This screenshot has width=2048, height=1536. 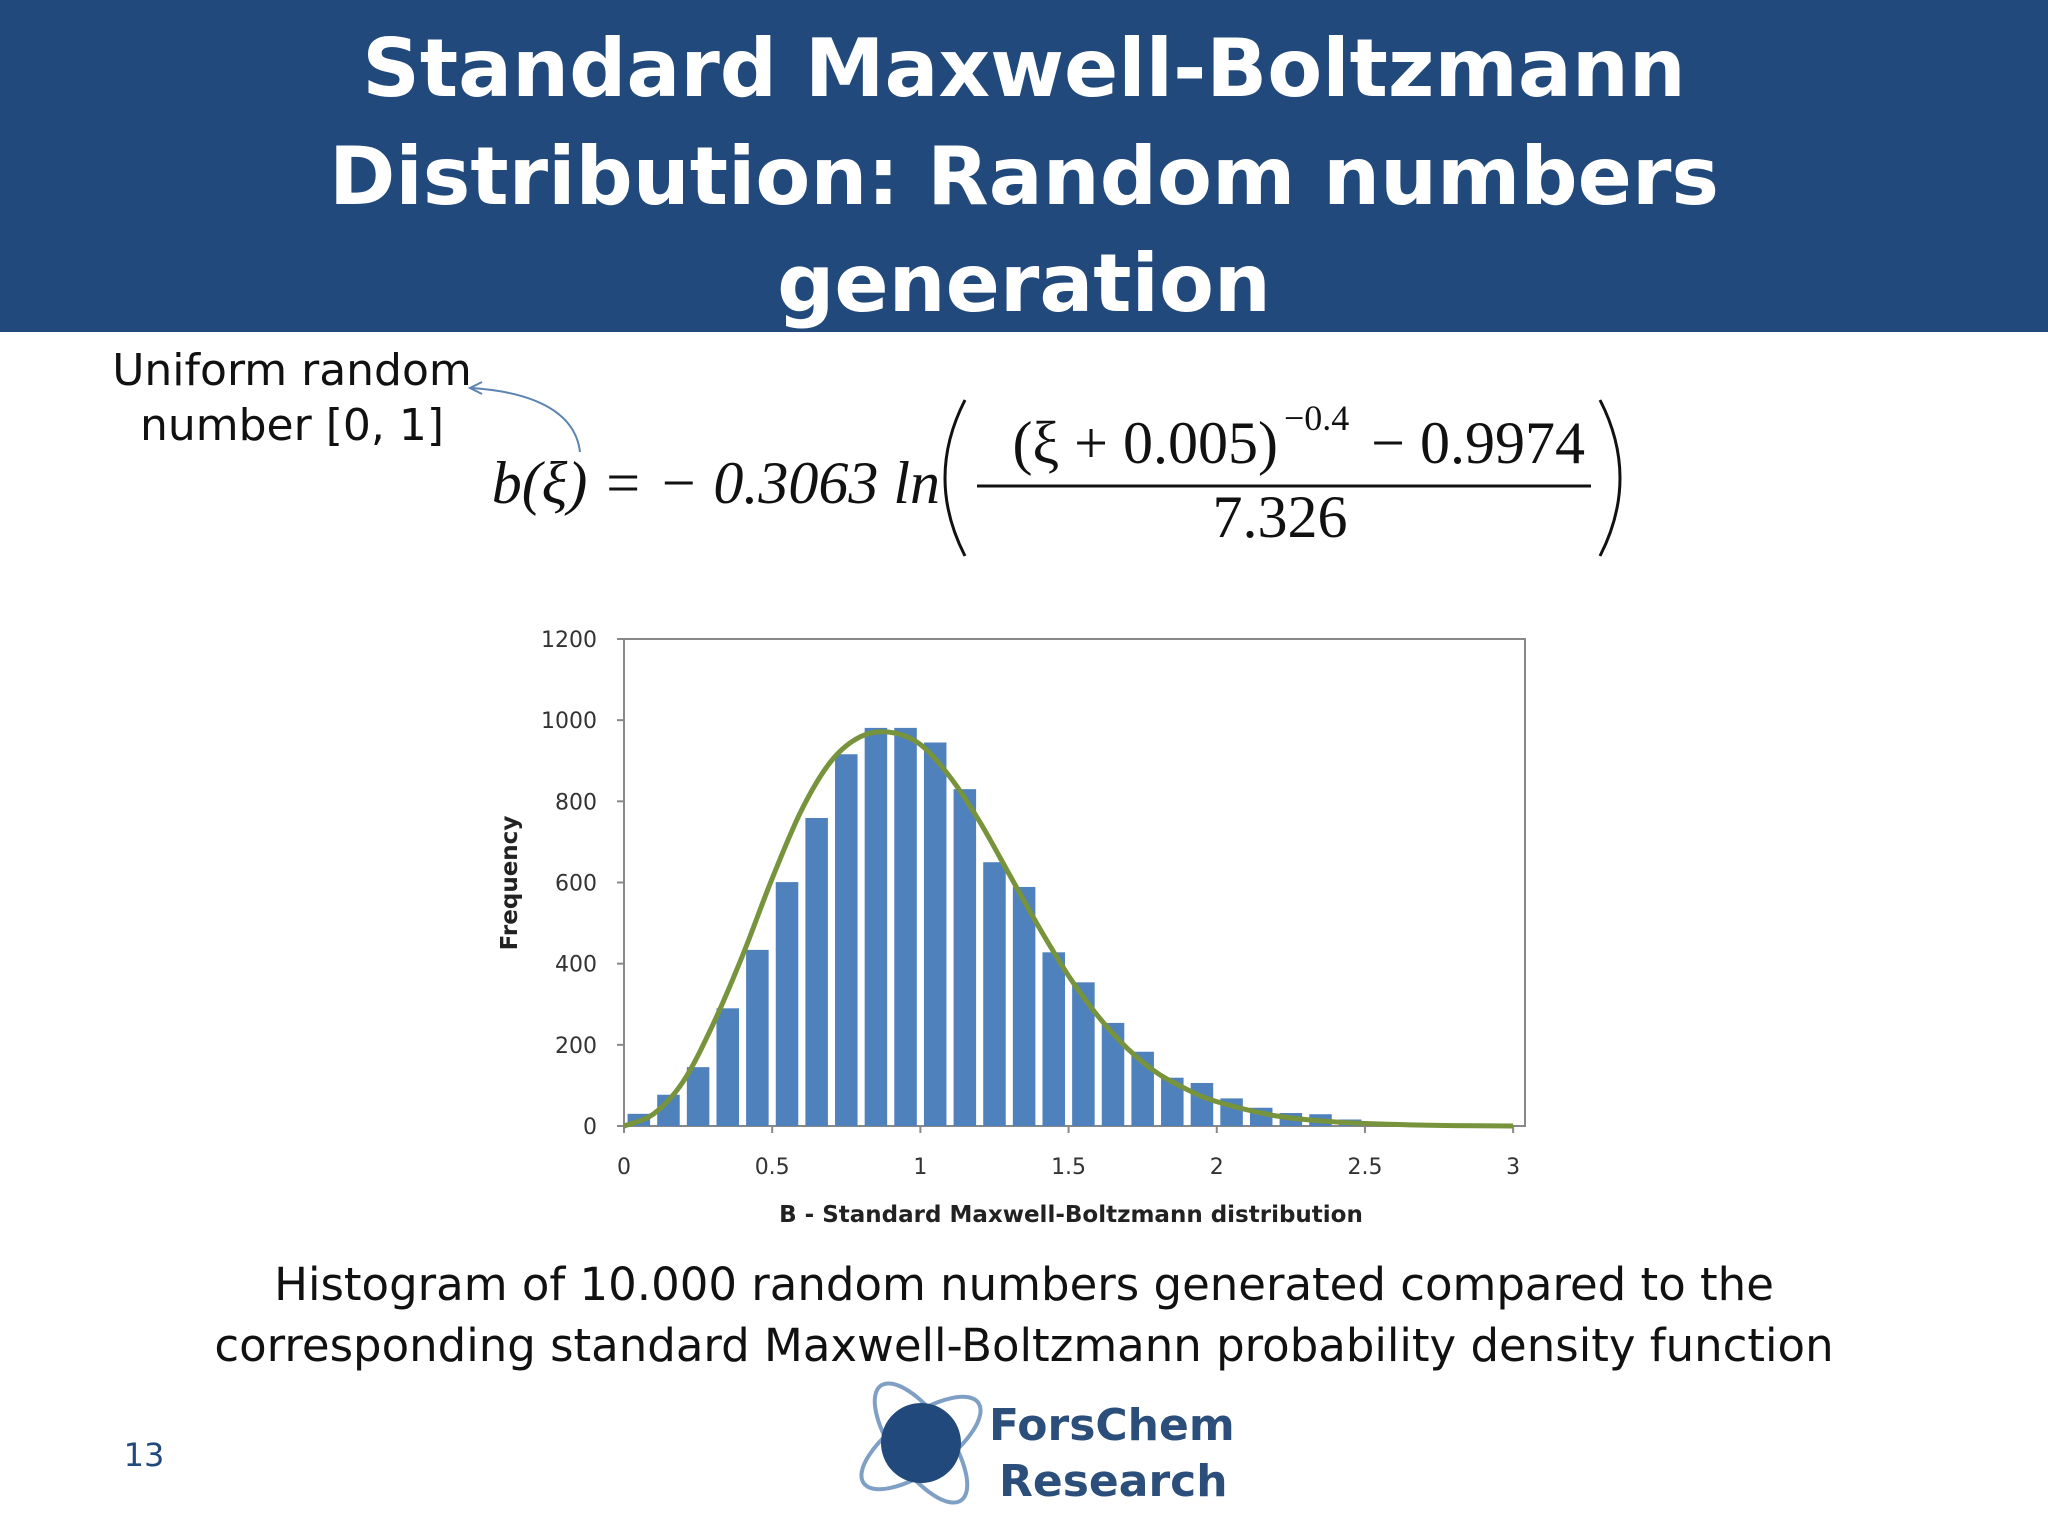 What do you see at coordinates (1145, 443) in the screenshot?
I see `numerator-base: (ξ + 0.005)` at bounding box center [1145, 443].